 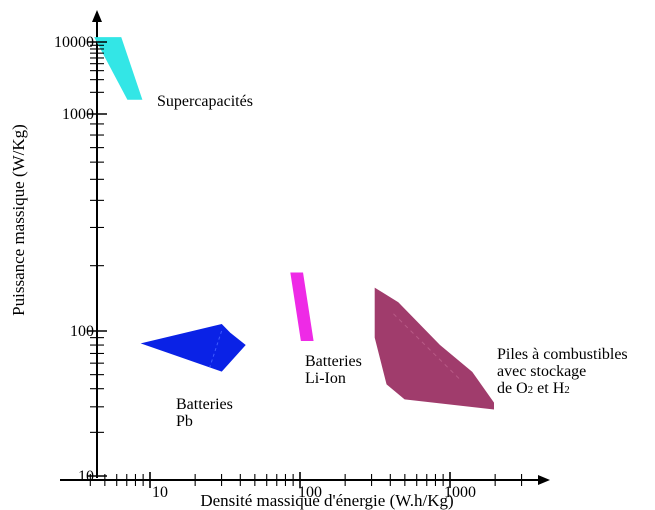 What do you see at coordinates (333, 370) in the screenshot?
I see `annotation-liion: Batteries Li-Ion` at bounding box center [333, 370].